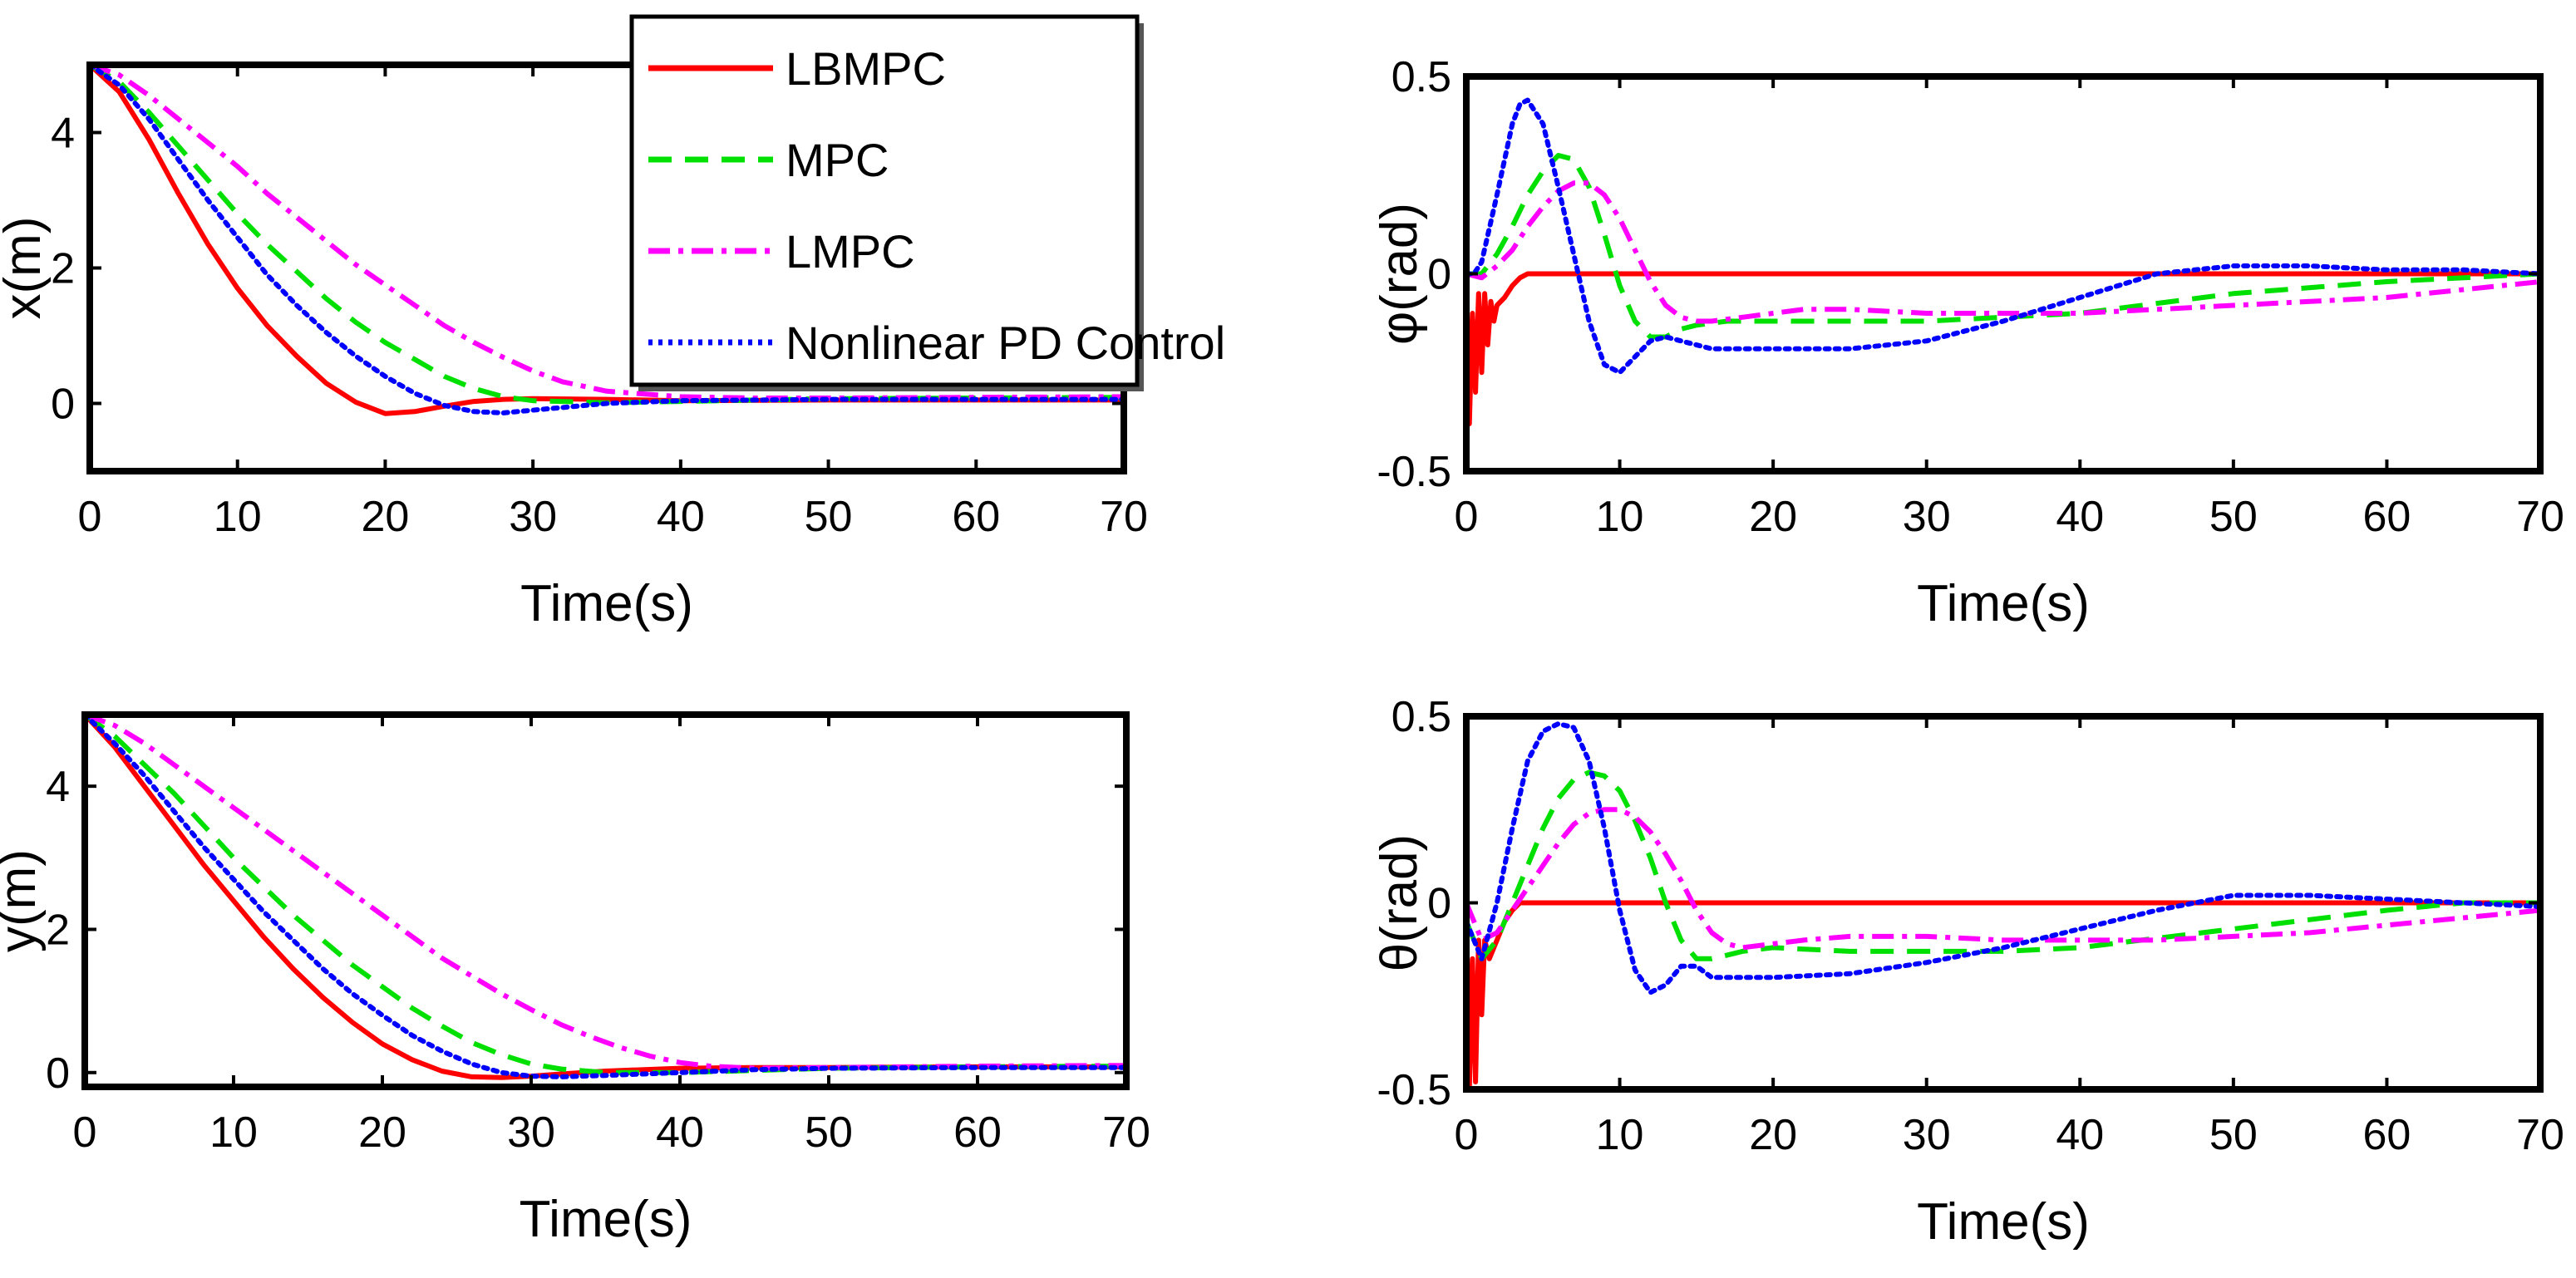 This screenshot has height=1278, width=2576. Describe the element at coordinates (866, 68) in the screenshot. I see `legend-label: LBMPC` at that location.